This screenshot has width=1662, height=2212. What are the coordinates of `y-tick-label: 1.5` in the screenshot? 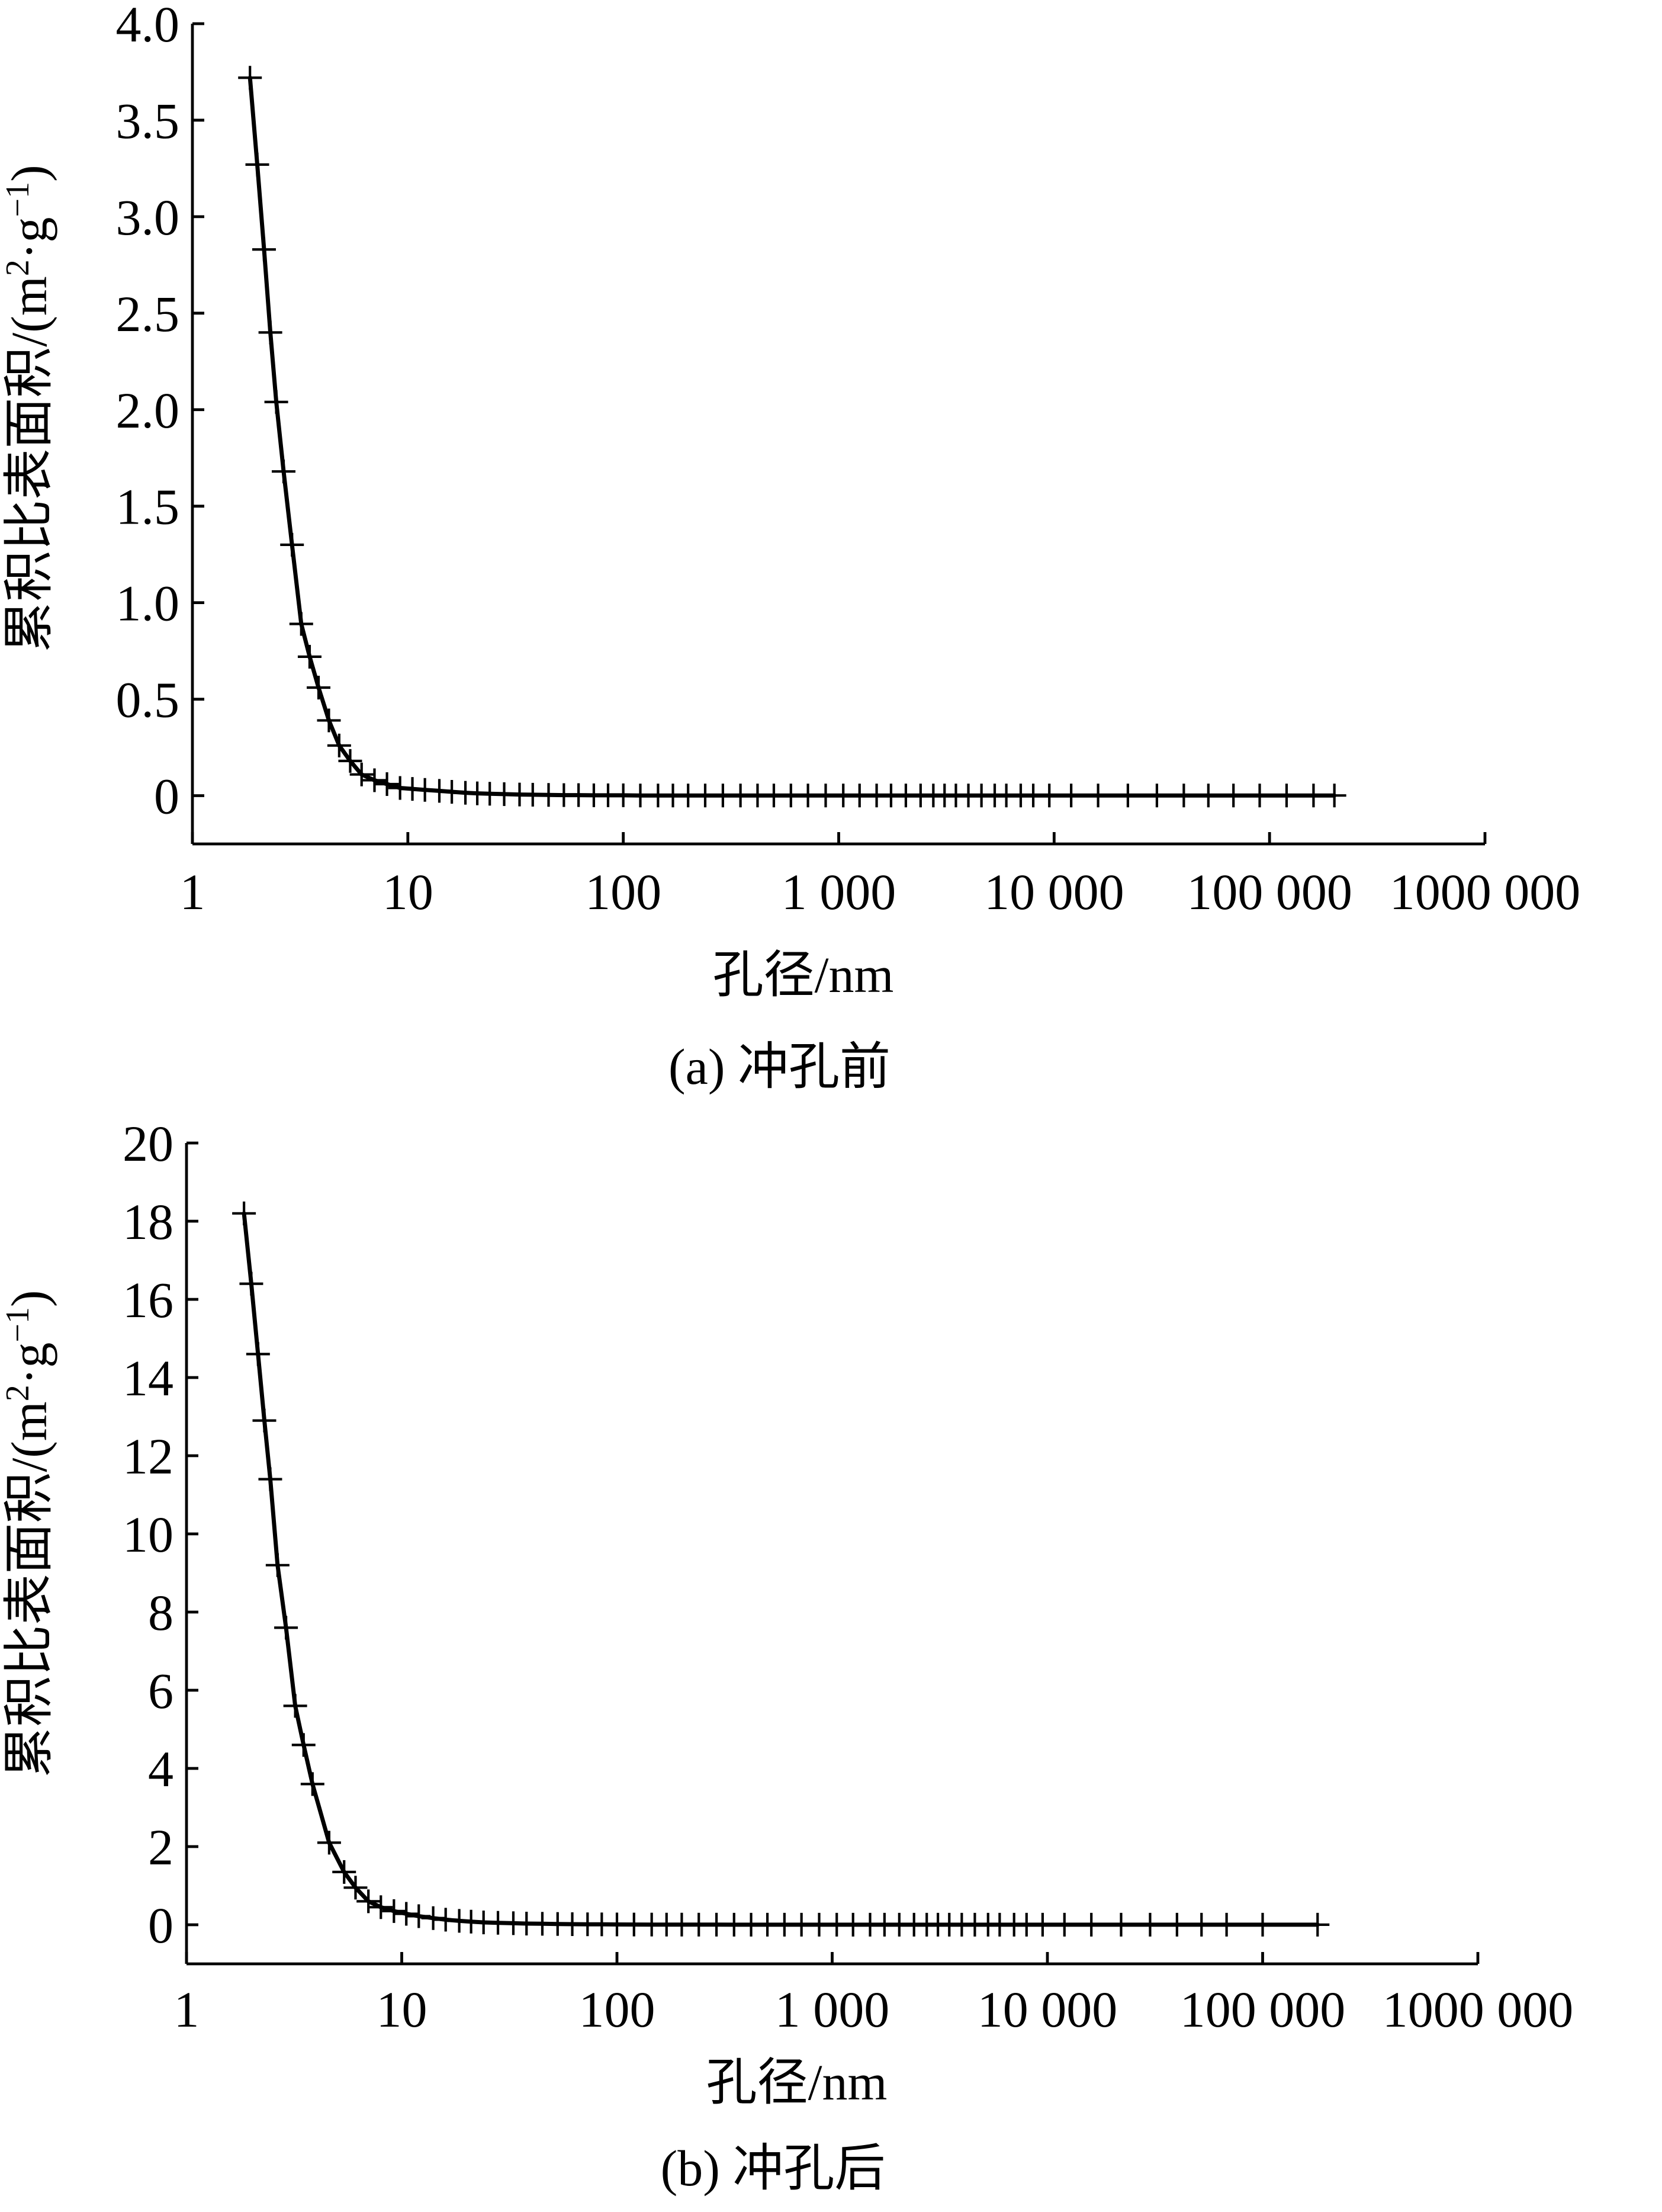 It's located at (148, 507).